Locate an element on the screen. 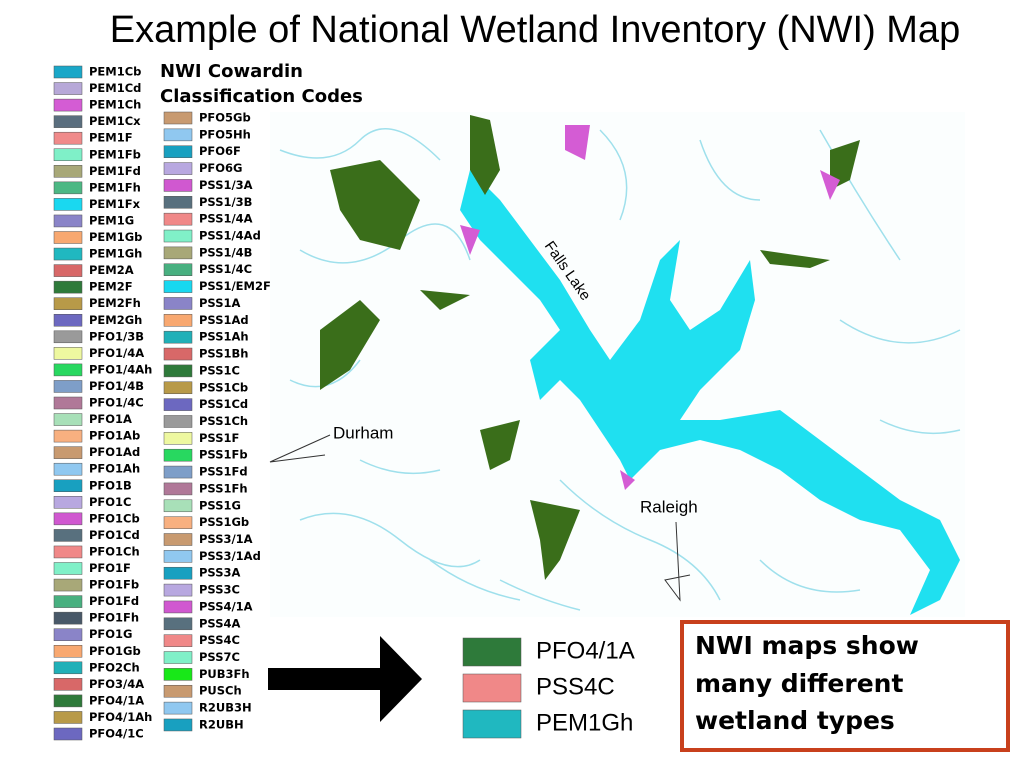  legend-label: PEM1Cd is located at coordinates (115, 88).